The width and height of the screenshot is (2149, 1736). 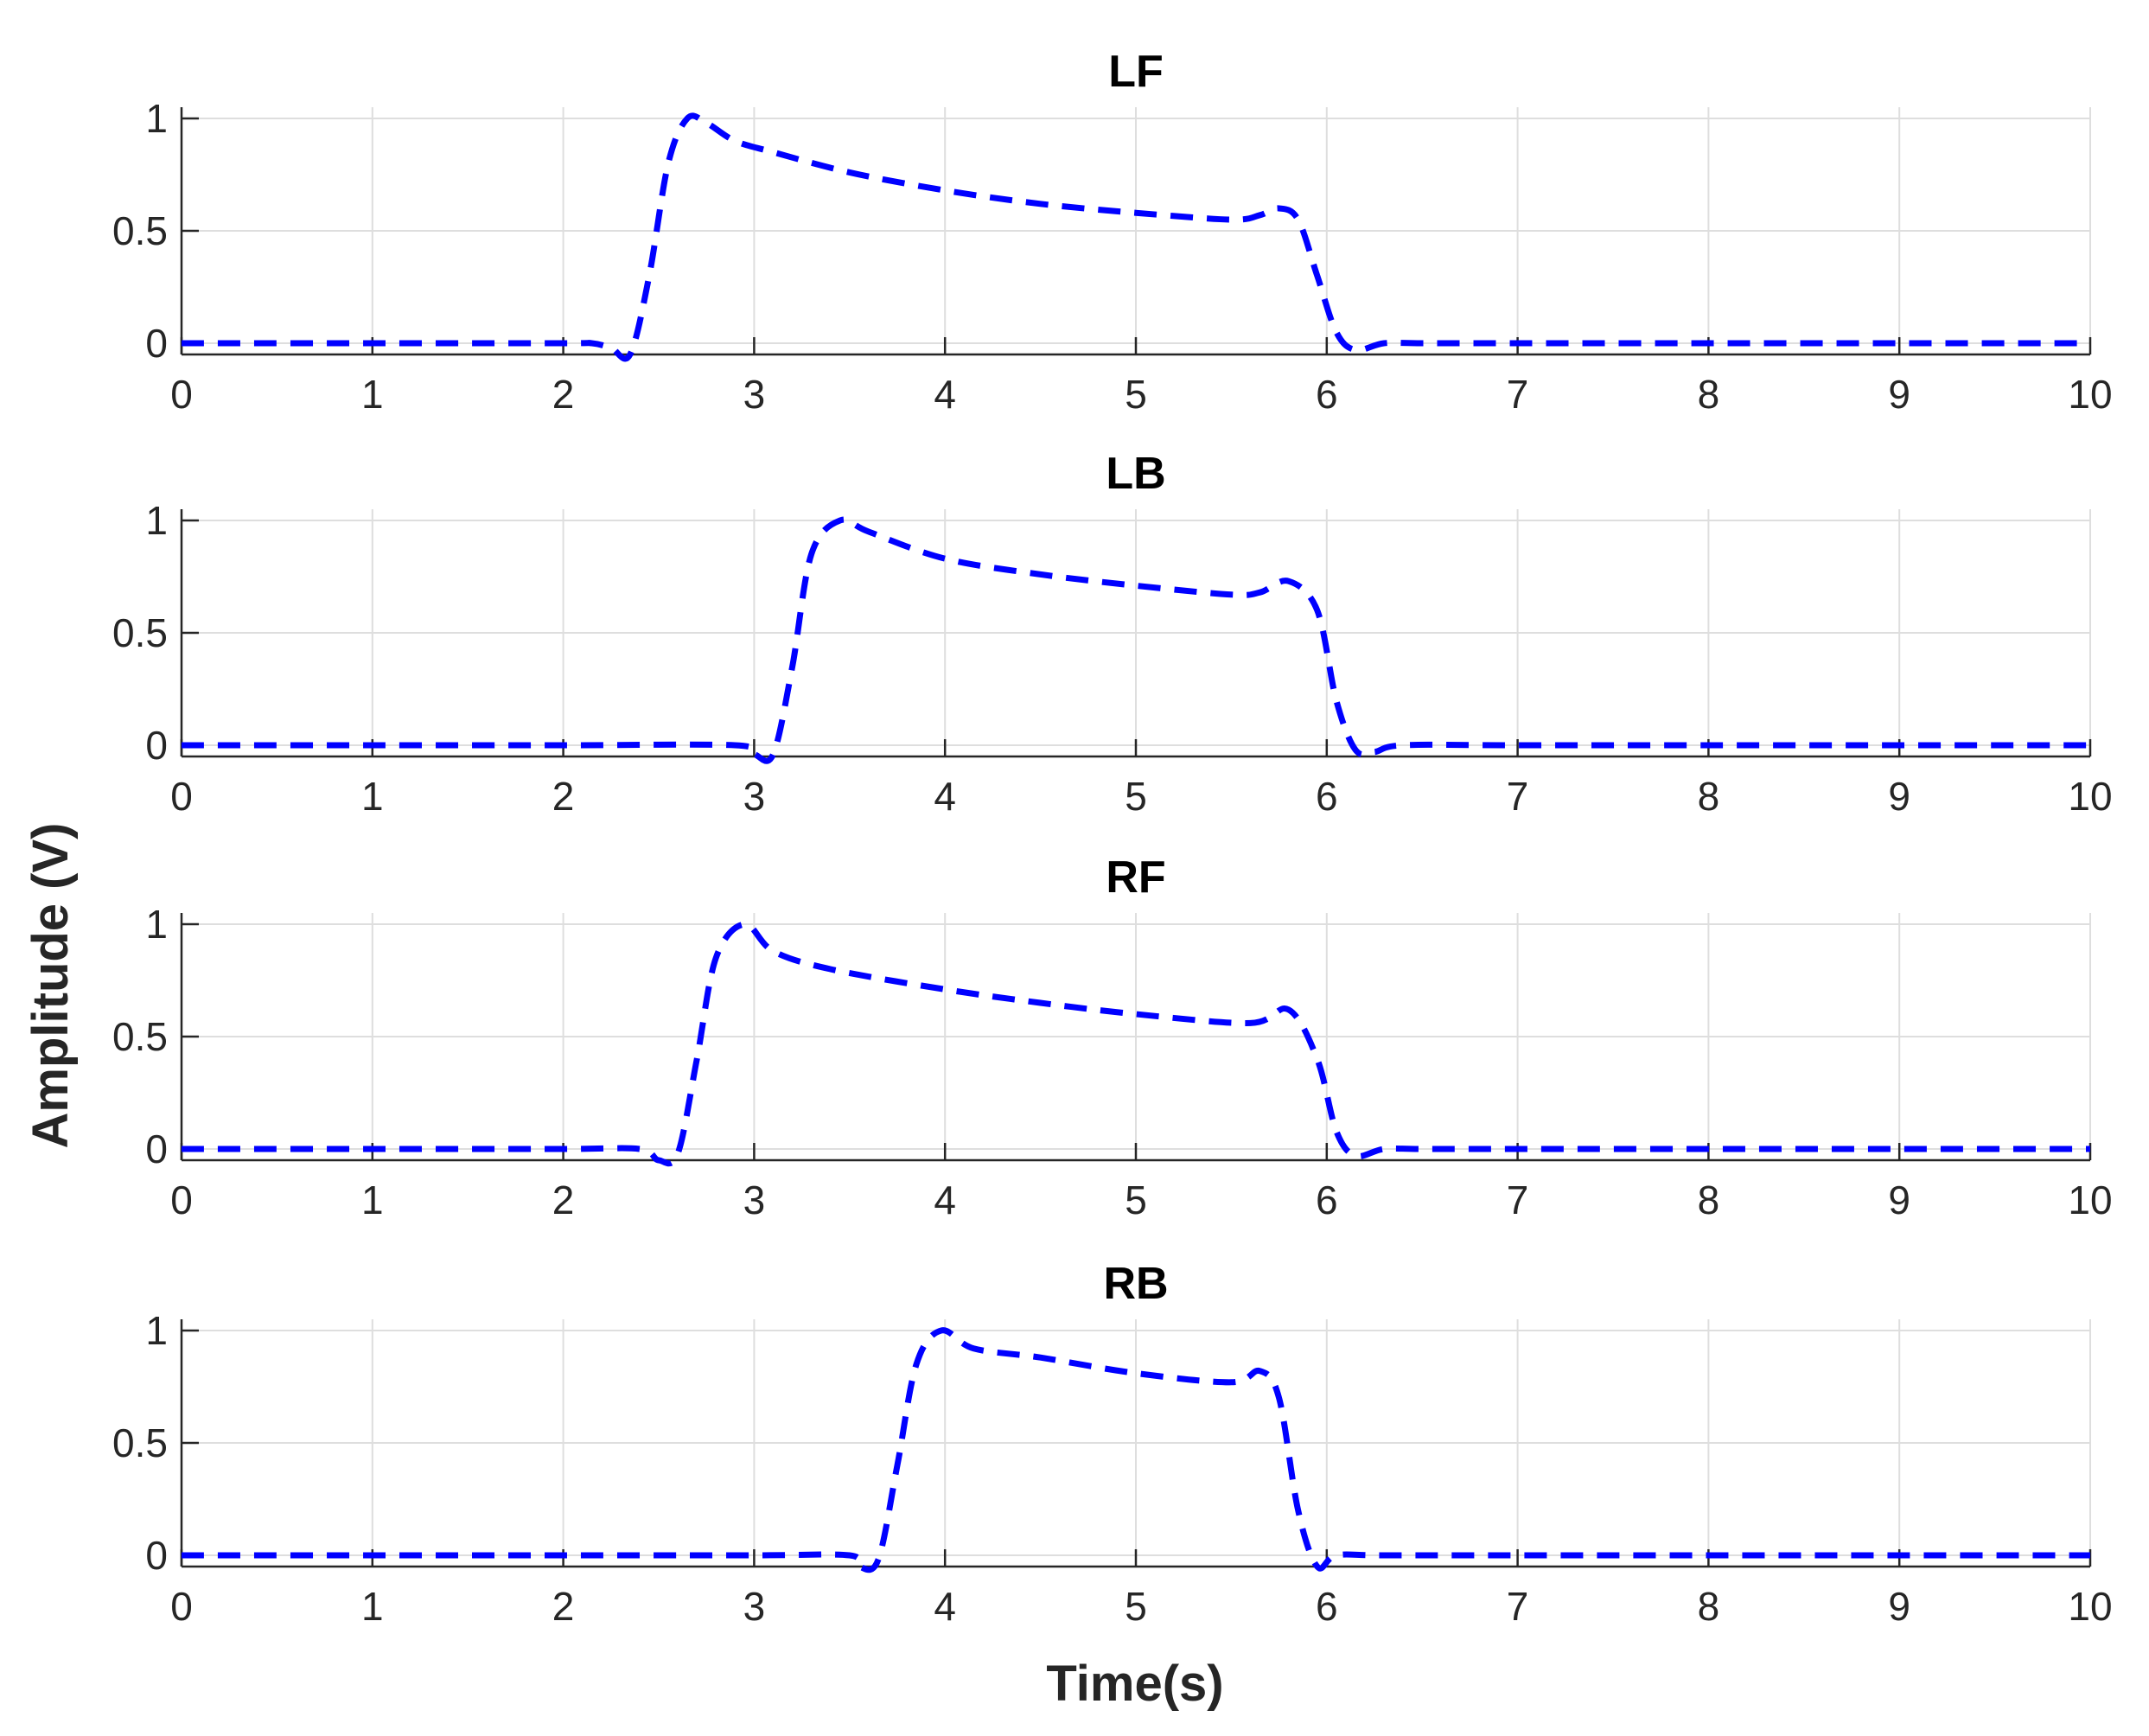 I want to click on series-line-lf, so click(x=1136, y=237).